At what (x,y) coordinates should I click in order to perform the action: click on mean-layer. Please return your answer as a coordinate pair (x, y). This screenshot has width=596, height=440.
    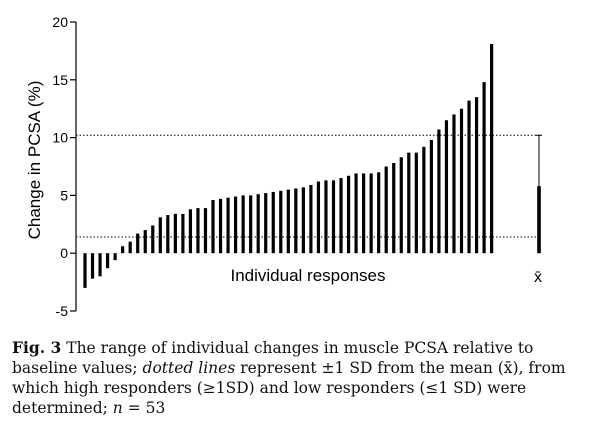
    Looking at the image, I should click on (539, 194).